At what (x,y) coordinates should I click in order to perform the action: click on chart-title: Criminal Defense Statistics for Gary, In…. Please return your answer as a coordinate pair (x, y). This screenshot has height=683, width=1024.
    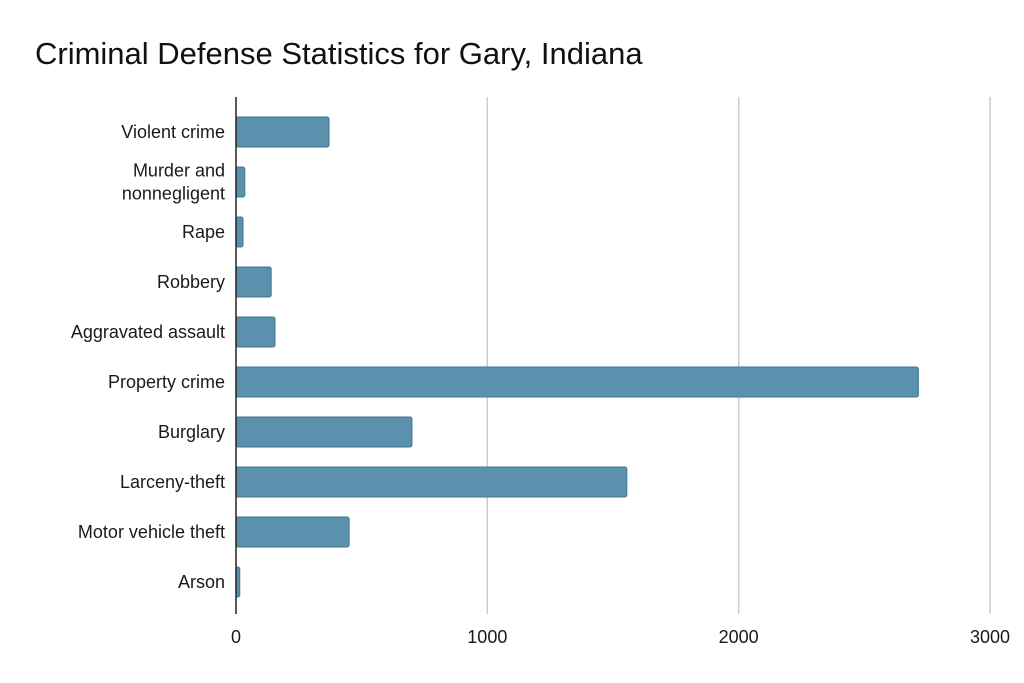
    Looking at the image, I should click on (339, 53).